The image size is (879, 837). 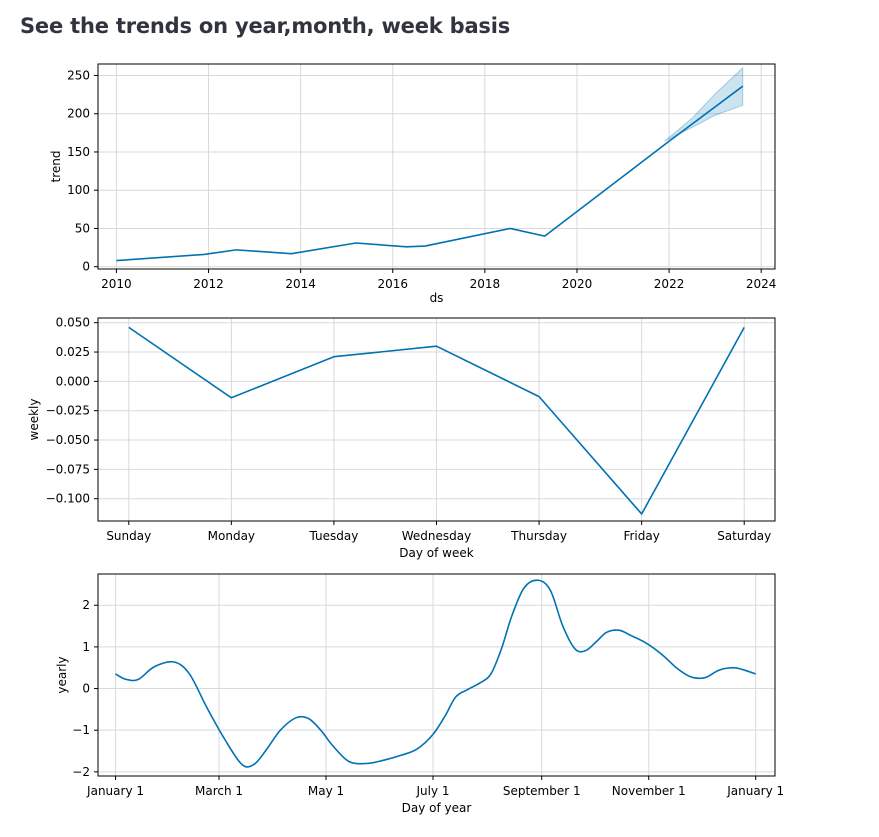 I want to click on yearly-ytick-label: 2, so click(x=86, y=605).